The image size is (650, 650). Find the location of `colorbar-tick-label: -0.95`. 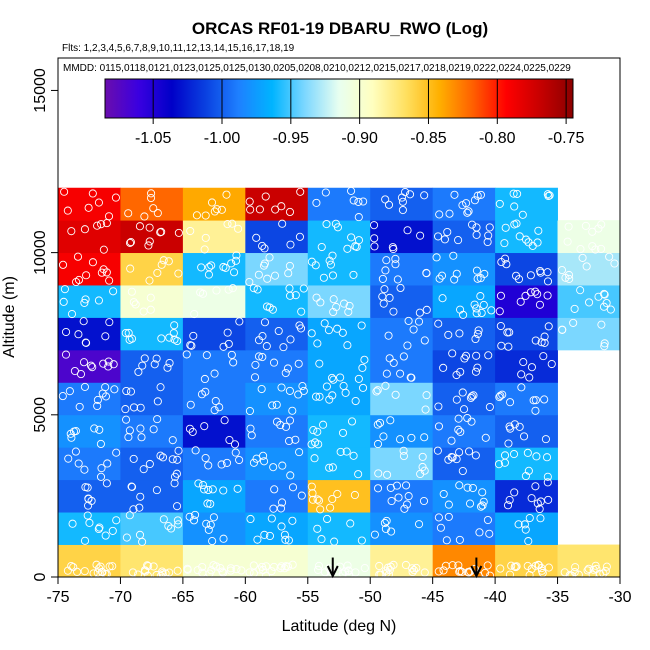

colorbar-tick-label: -0.95 is located at coordinates (291, 138).